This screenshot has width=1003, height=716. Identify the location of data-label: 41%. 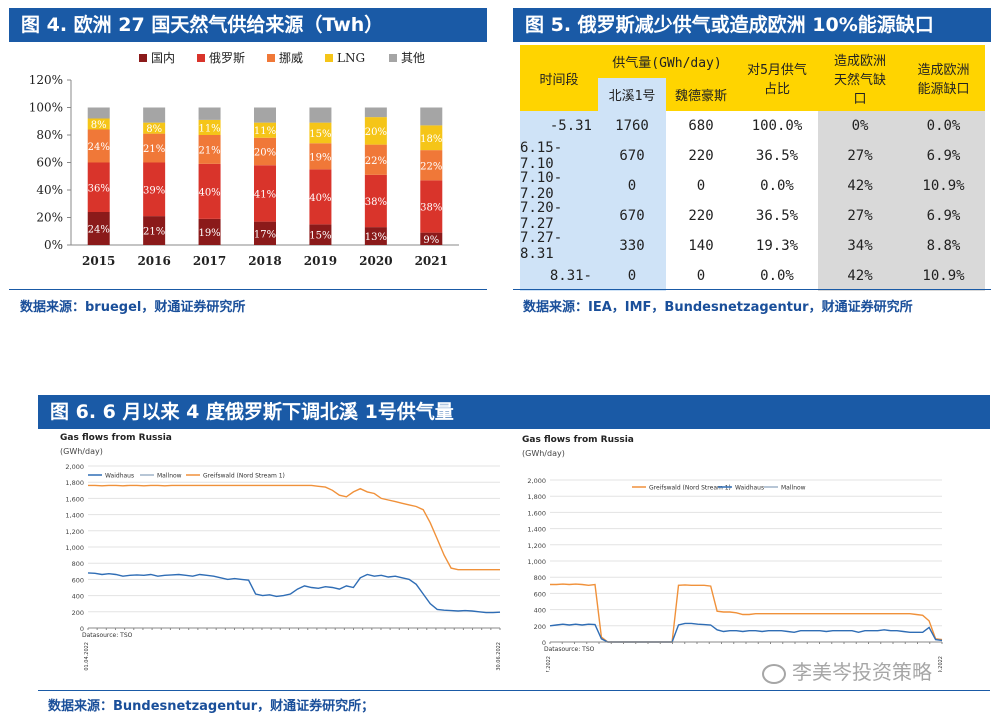
(265, 194).